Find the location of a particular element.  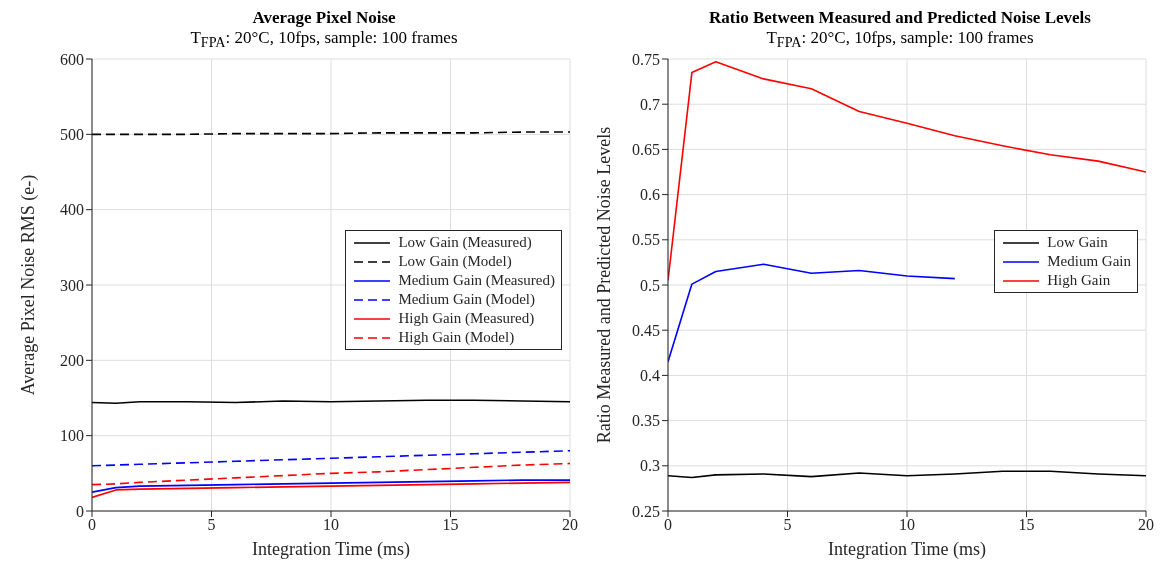

legend-label: Medium Gain is located at coordinates (1089, 261).